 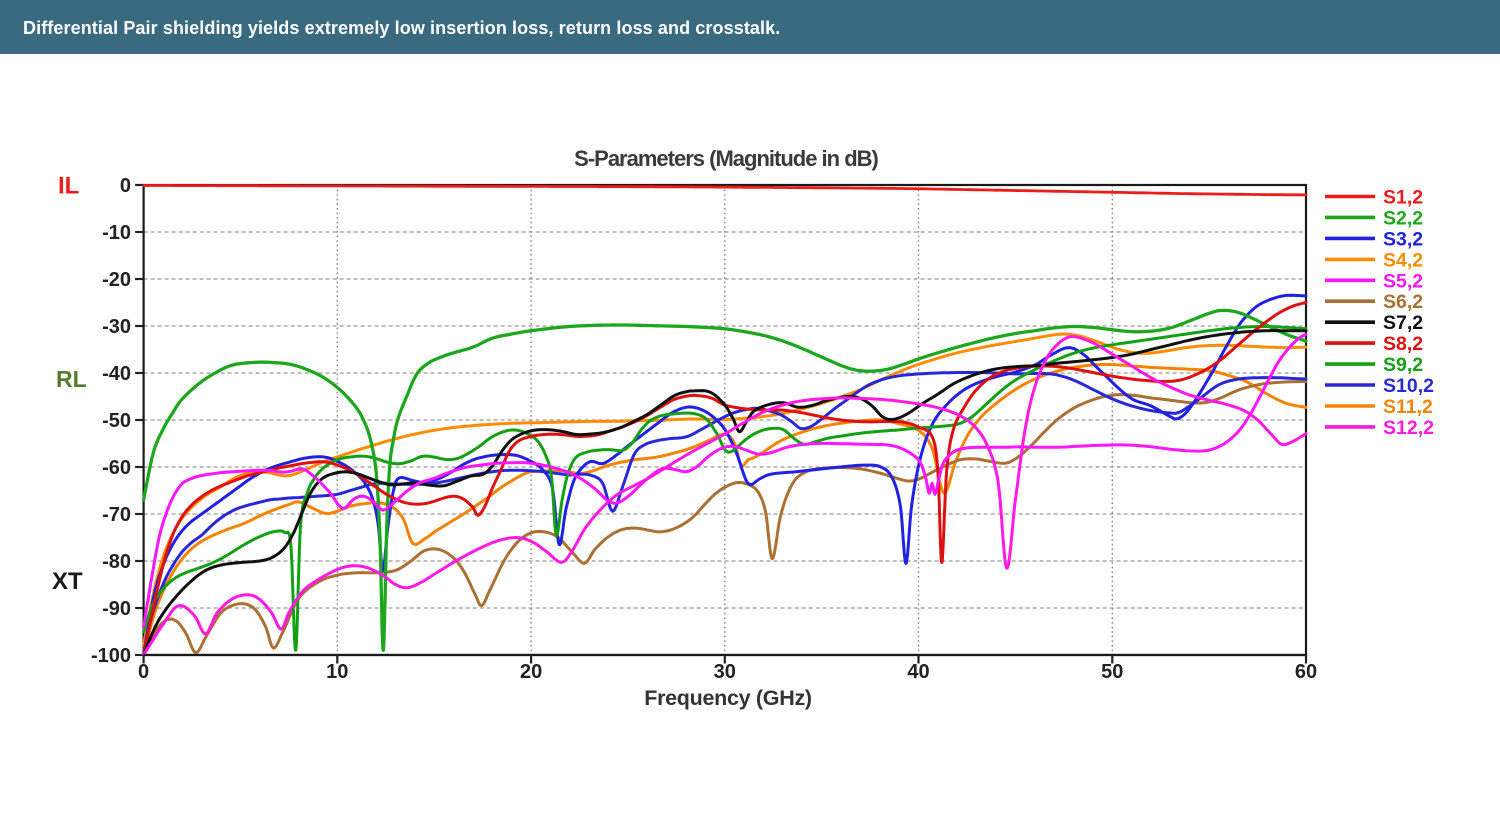 I want to click on svg-text: 40, so click(x=918, y=672).